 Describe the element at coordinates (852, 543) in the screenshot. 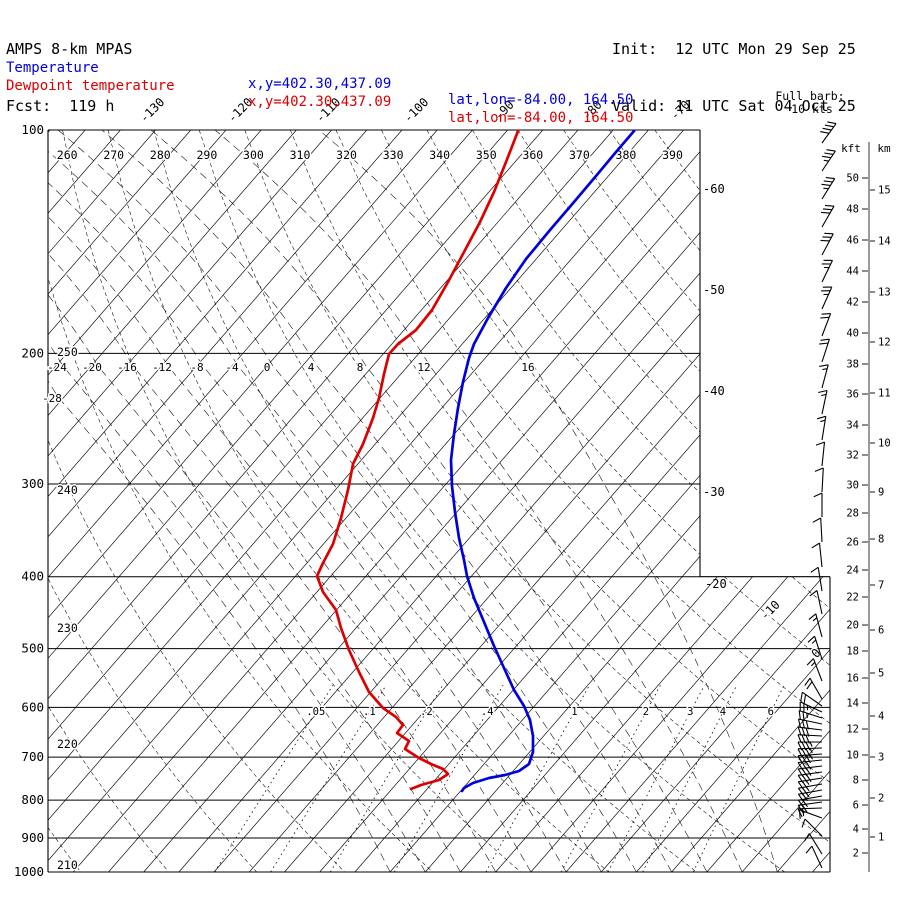

I see `kft-tick-label: 26` at that location.